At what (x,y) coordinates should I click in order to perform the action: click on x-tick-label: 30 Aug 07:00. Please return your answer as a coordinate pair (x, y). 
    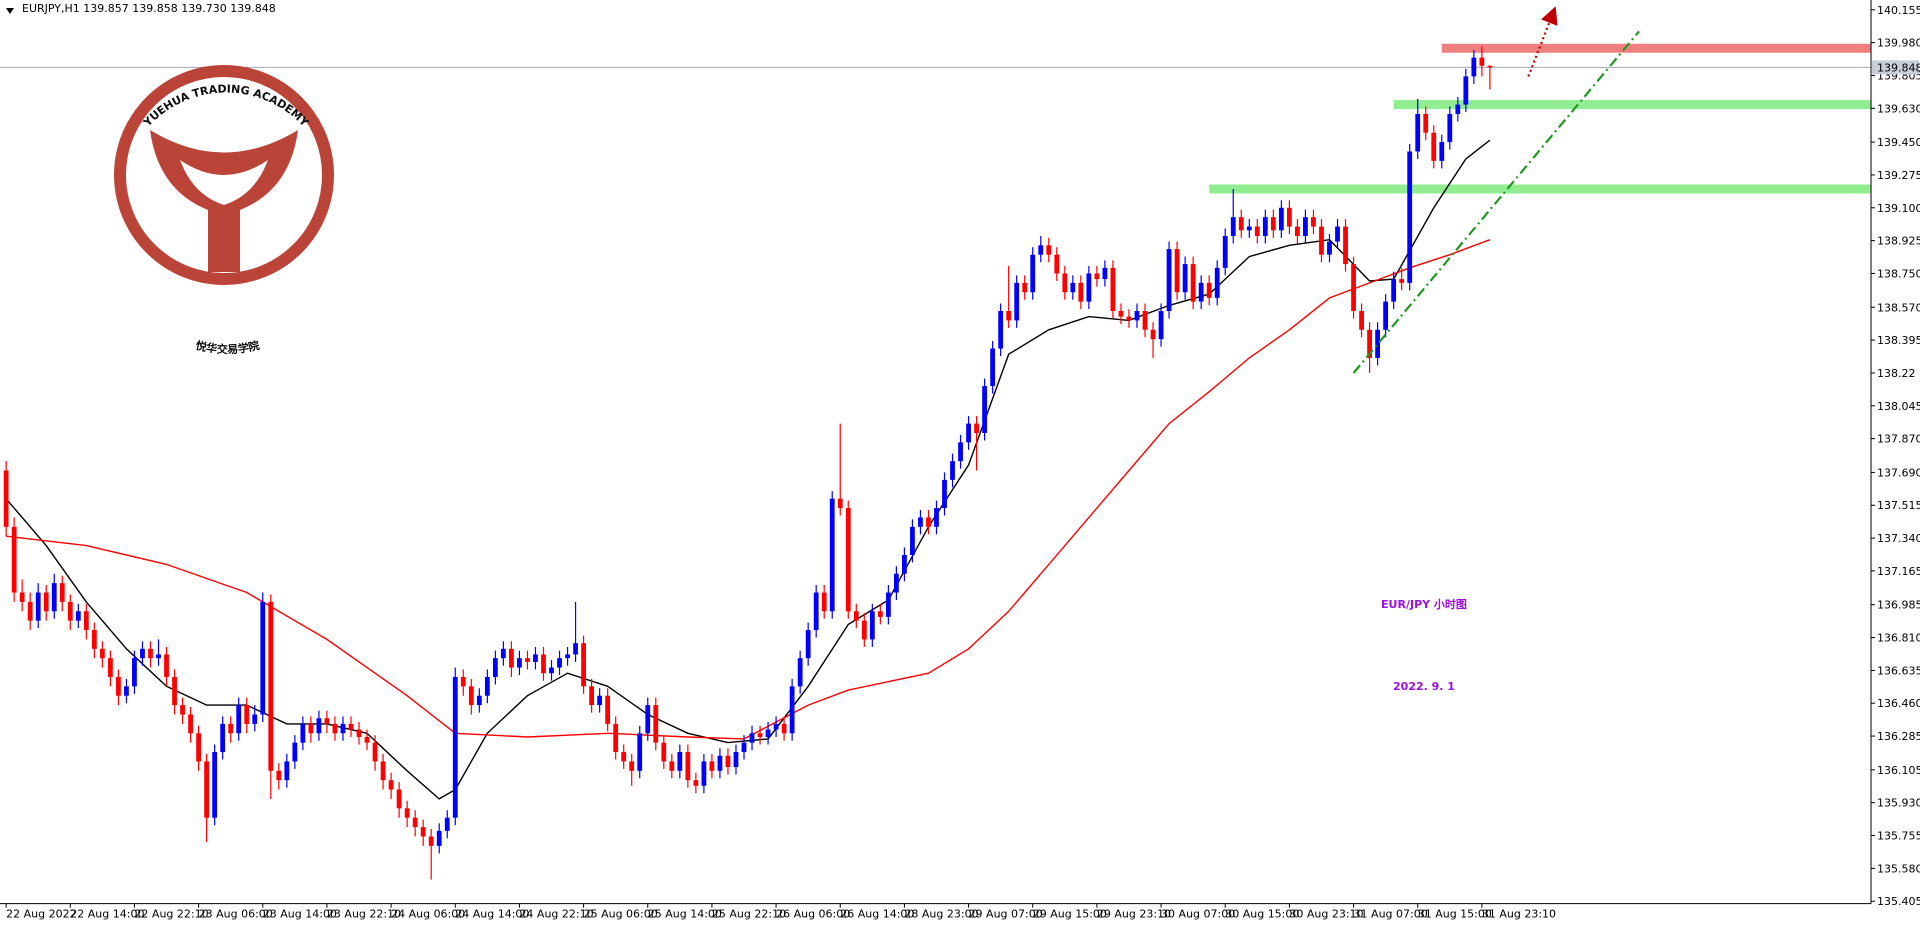
    Looking at the image, I should click on (1198, 914).